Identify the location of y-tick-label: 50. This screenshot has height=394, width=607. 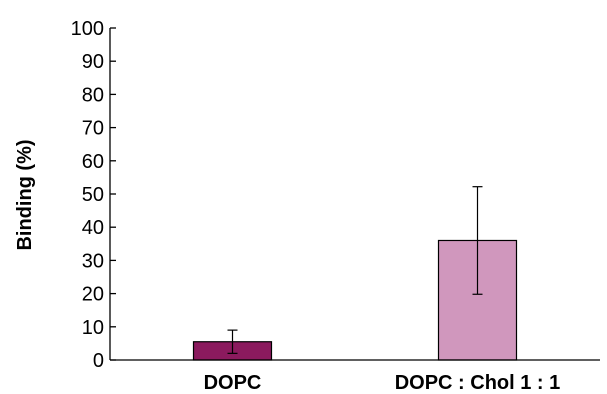
(93, 195).